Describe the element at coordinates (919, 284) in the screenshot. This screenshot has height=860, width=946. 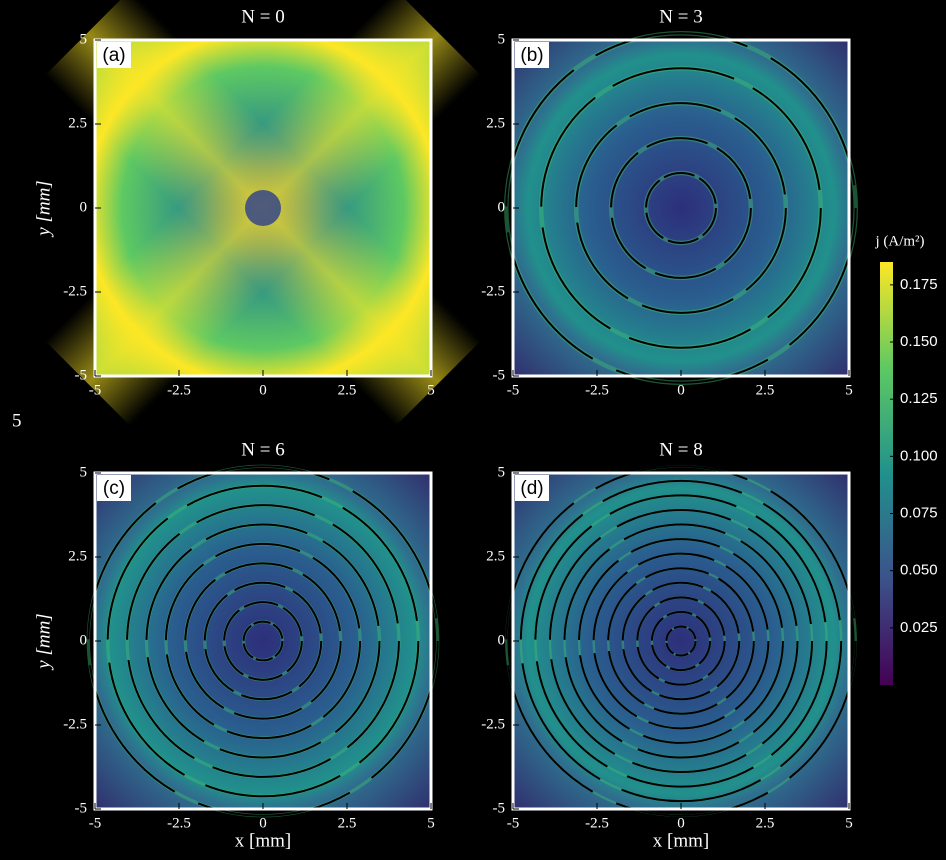
I see `colorbar-tick-label: 0.175` at that location.